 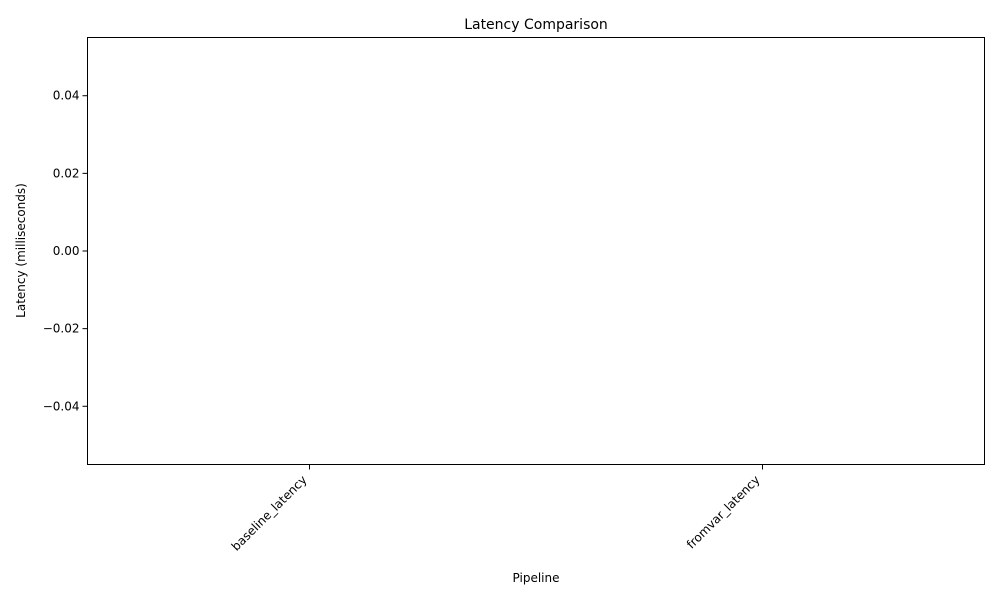 What do you see at coordinates (61, 406) in the screenshot?
I see `y-tick-label: −0.04` at bounding box center [61, 406].